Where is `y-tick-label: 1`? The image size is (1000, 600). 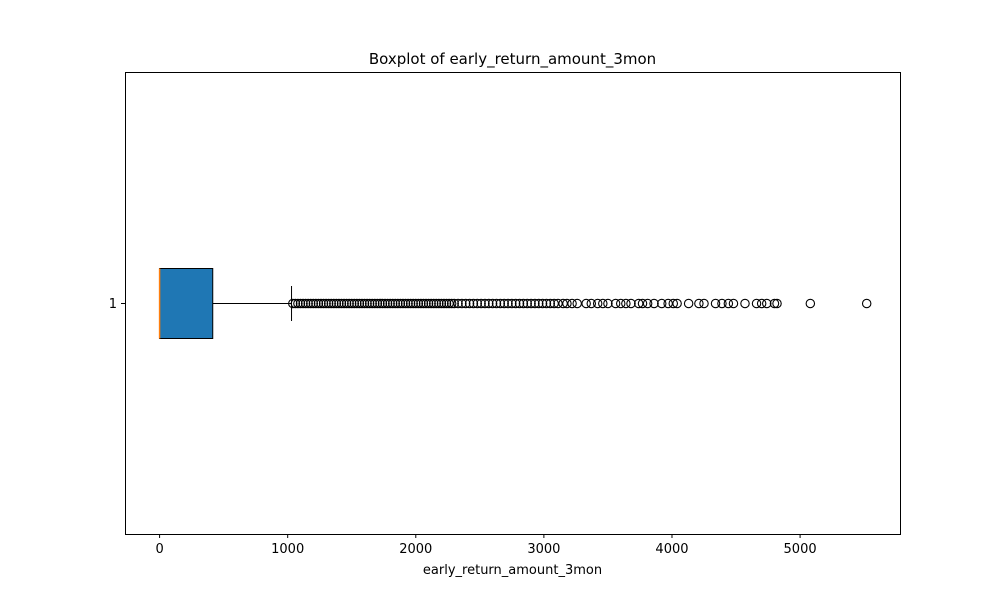 y-tick-label: 1 is located at coordinates (113, 304).